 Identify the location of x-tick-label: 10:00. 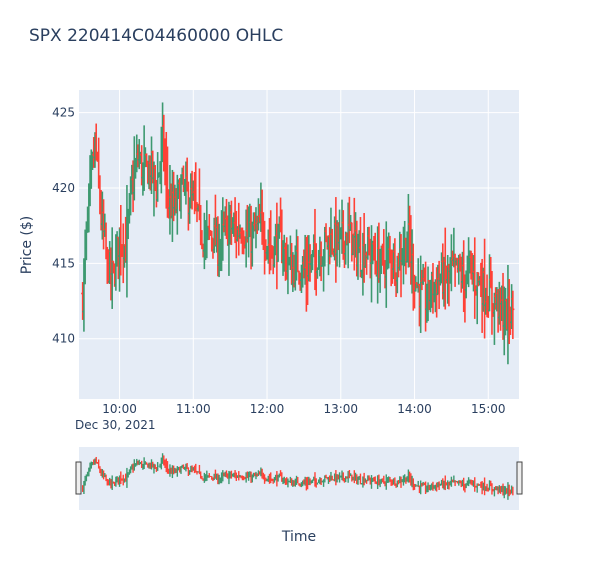
(119, 409).